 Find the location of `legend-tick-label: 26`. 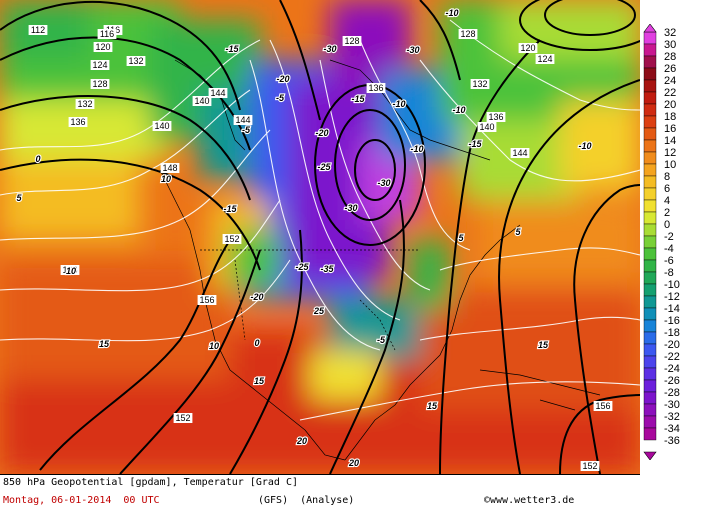

legend-tick-label: 26 is located at coordinates (670, 69).